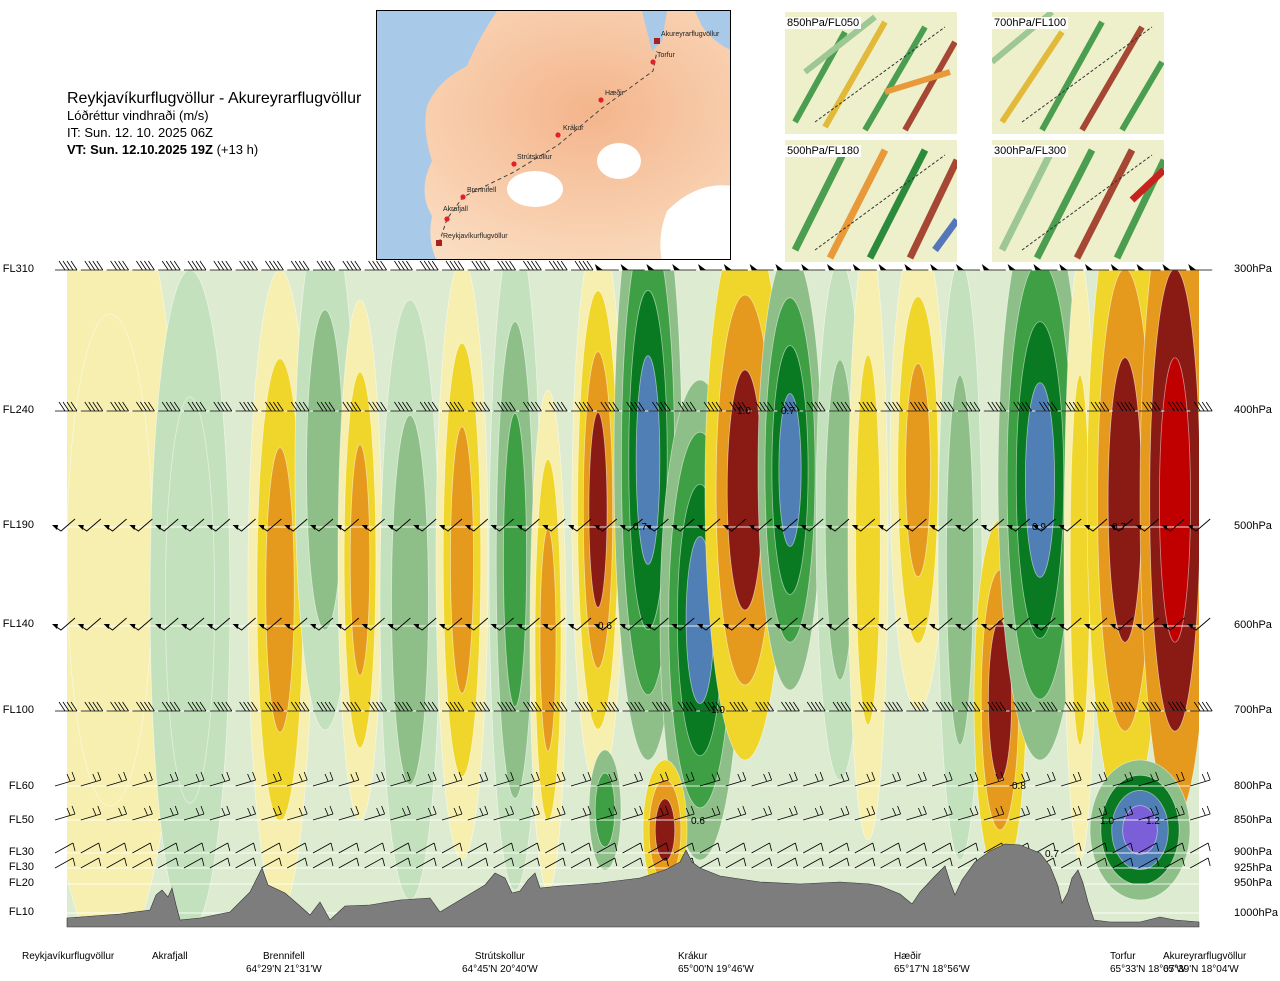  Describe the element at coordinates (475, 236) in the screenshot. I see `map-label-reykjavik: Reykjavíkurflugvöllur` at that location.